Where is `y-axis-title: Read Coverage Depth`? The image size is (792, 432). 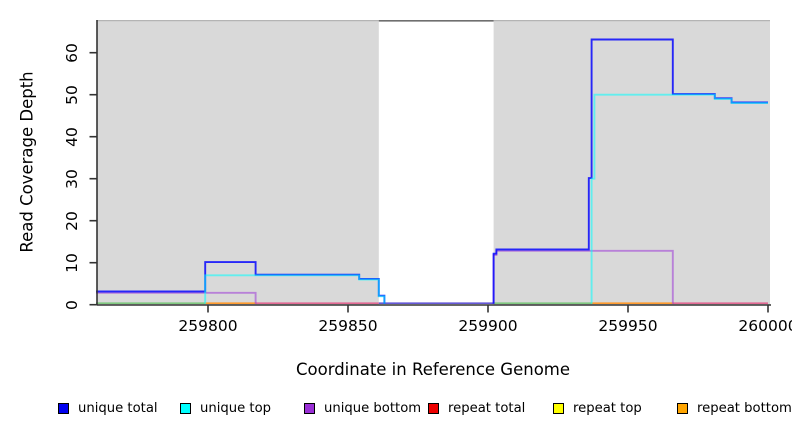 y-axis-title: Read Coverage Depth is located at coordinates (27, 162).